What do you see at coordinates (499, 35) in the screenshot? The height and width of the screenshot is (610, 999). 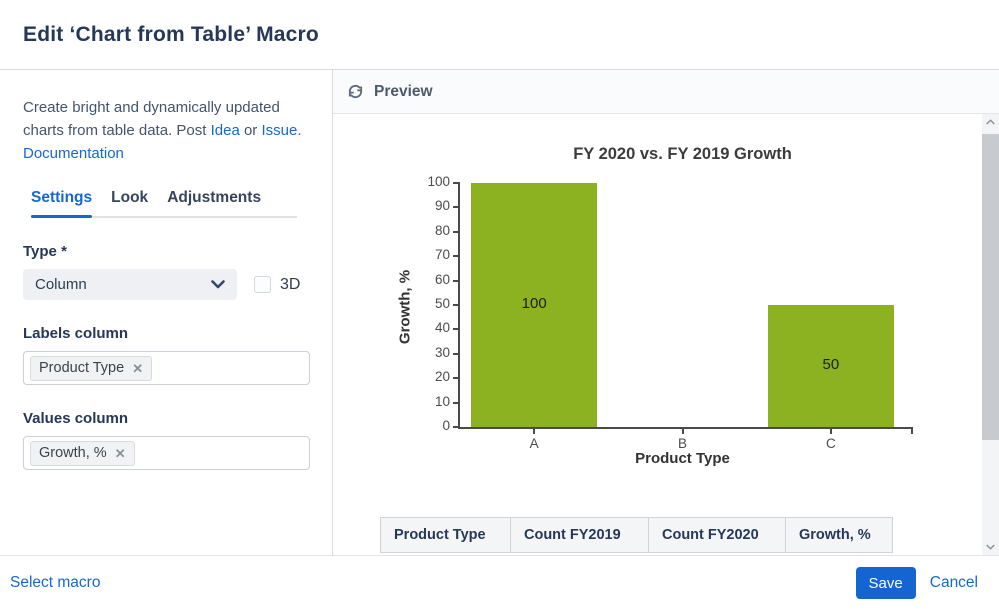 I see `dialog-header: Edit ‘Chart from Table’ Macro` at bounding box center [499, 35].